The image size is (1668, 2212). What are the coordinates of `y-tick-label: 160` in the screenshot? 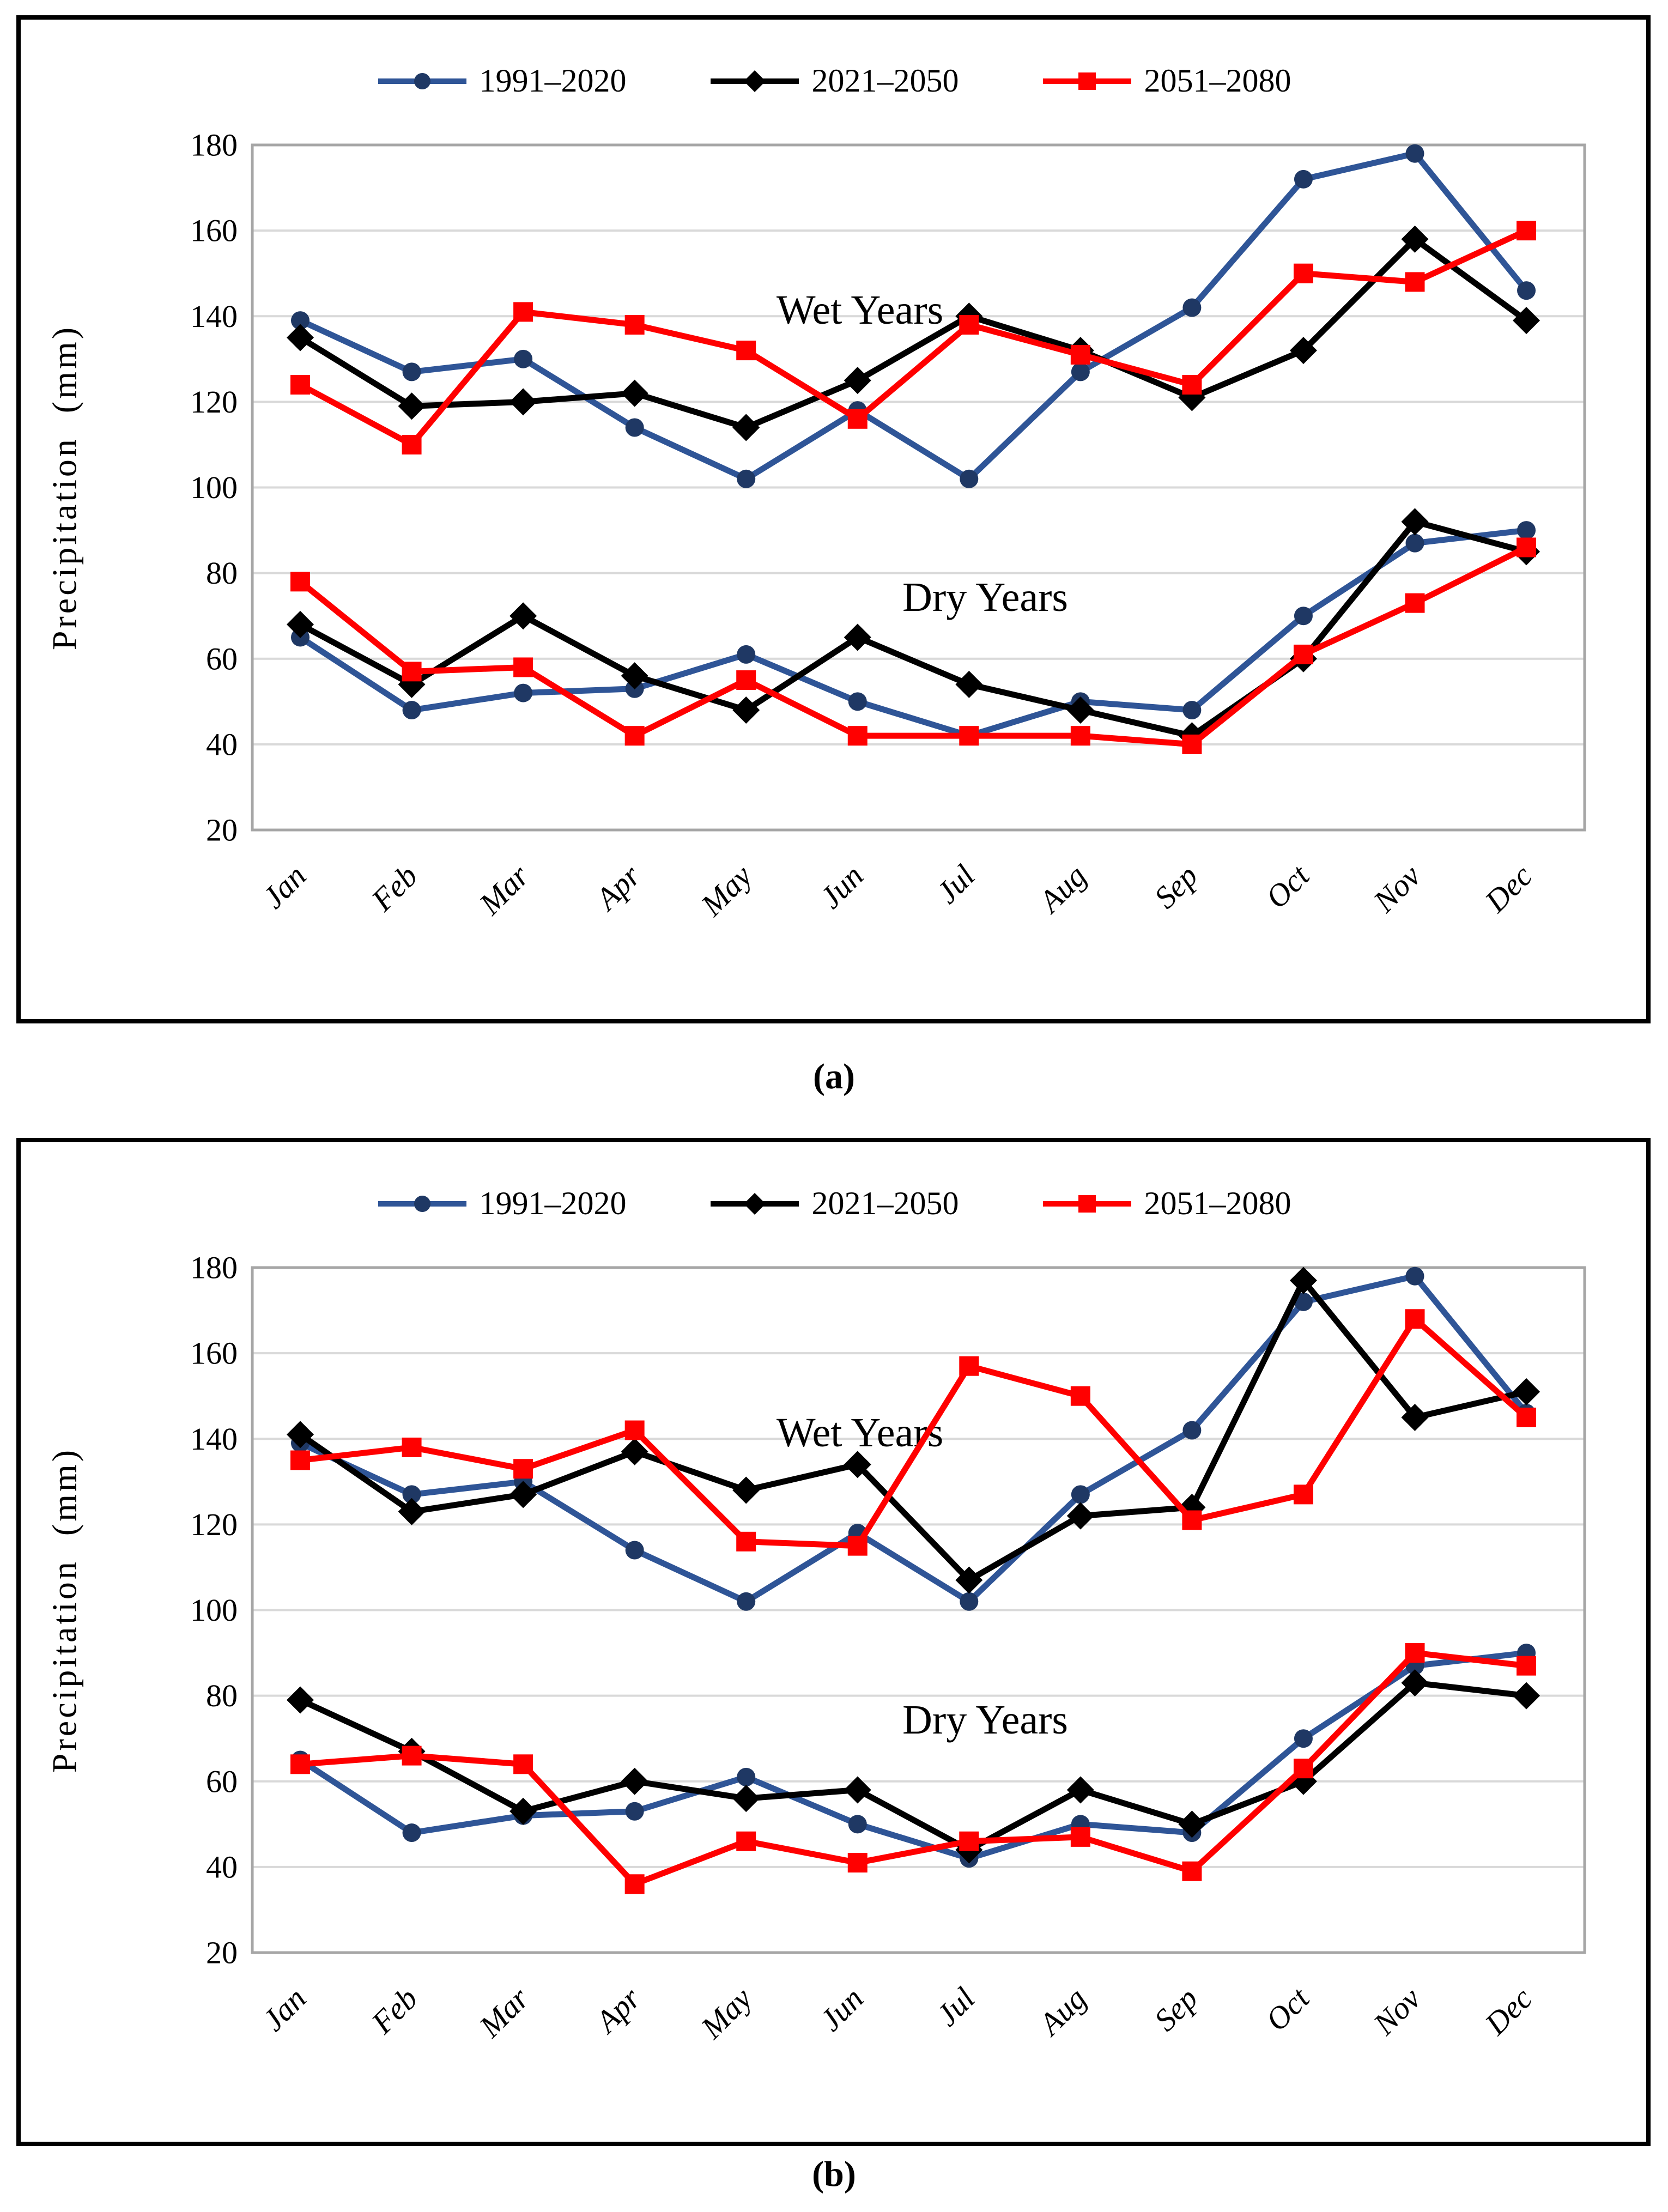 It's located at (214, 231).